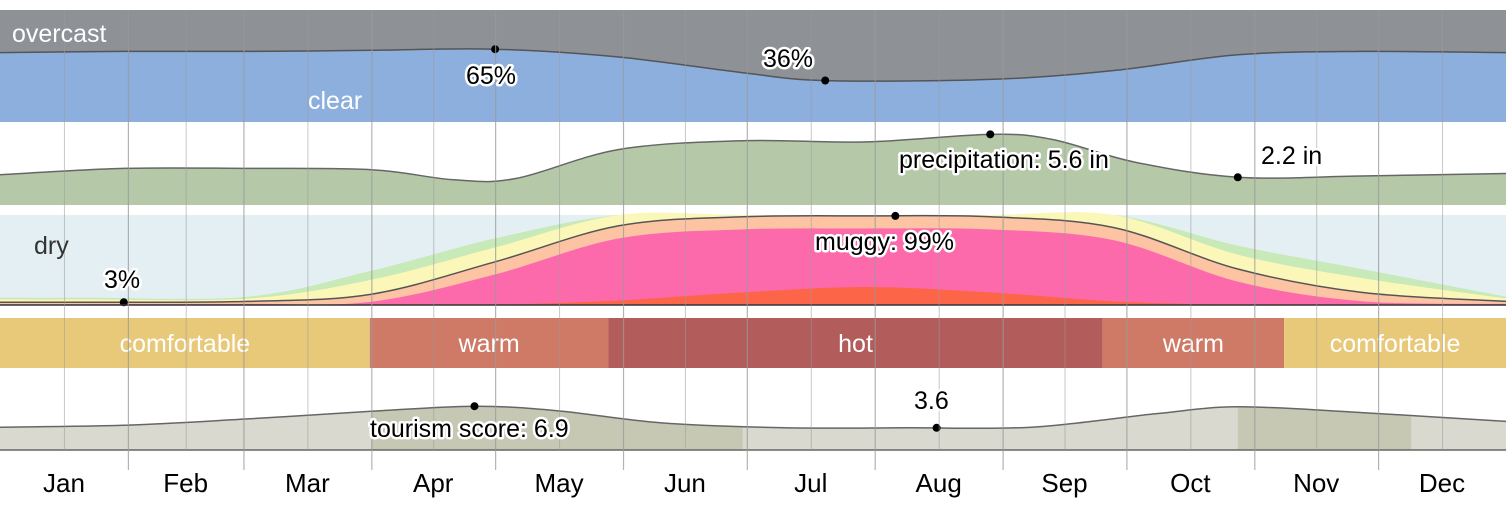  I want to click on temperature-band-label-0: comfortable, so click(185, 344).